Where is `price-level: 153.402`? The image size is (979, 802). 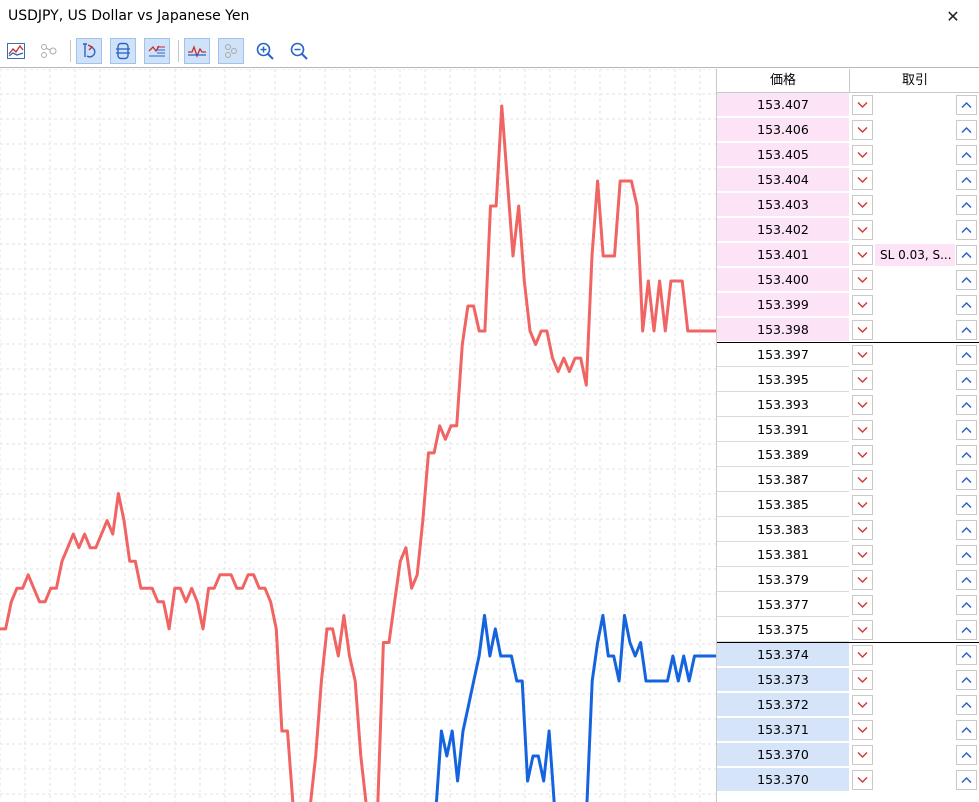
price-level: 153.402 is located at coordinates (783, 230).